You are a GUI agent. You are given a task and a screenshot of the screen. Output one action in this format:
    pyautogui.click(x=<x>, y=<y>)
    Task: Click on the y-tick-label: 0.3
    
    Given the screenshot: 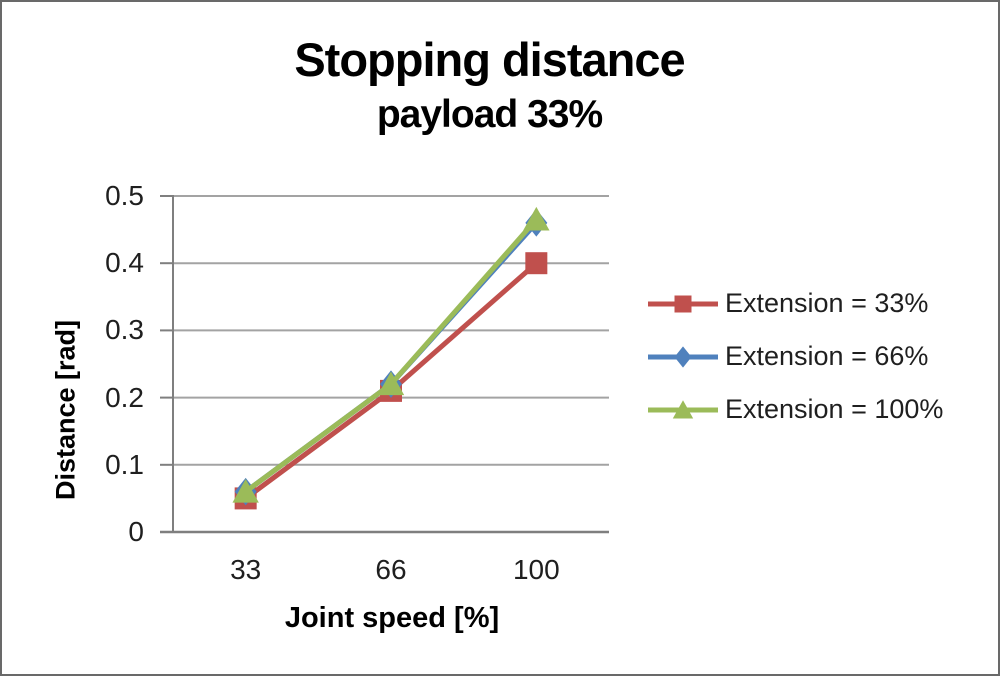 What is the action you would take?
    pyautogui.click(x=124, y=330)
    